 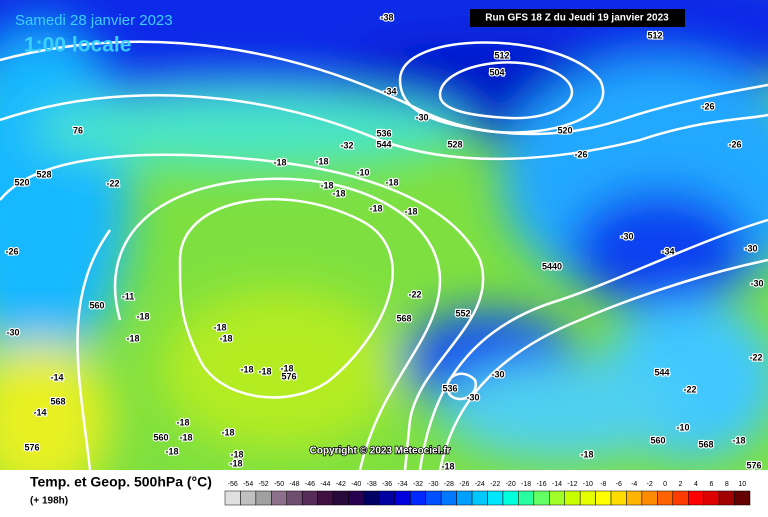 I want to click on scale-label: 6, so click(x=711, y=484).